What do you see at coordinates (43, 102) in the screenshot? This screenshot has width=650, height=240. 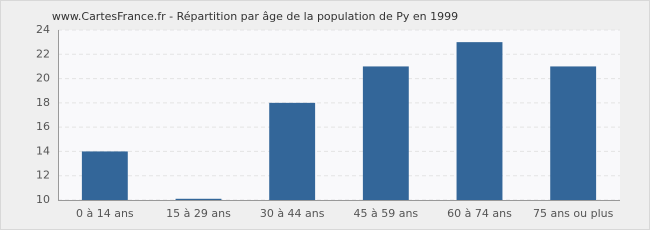 I see `y-tick-label: 18` at bounding box center [43, 102].